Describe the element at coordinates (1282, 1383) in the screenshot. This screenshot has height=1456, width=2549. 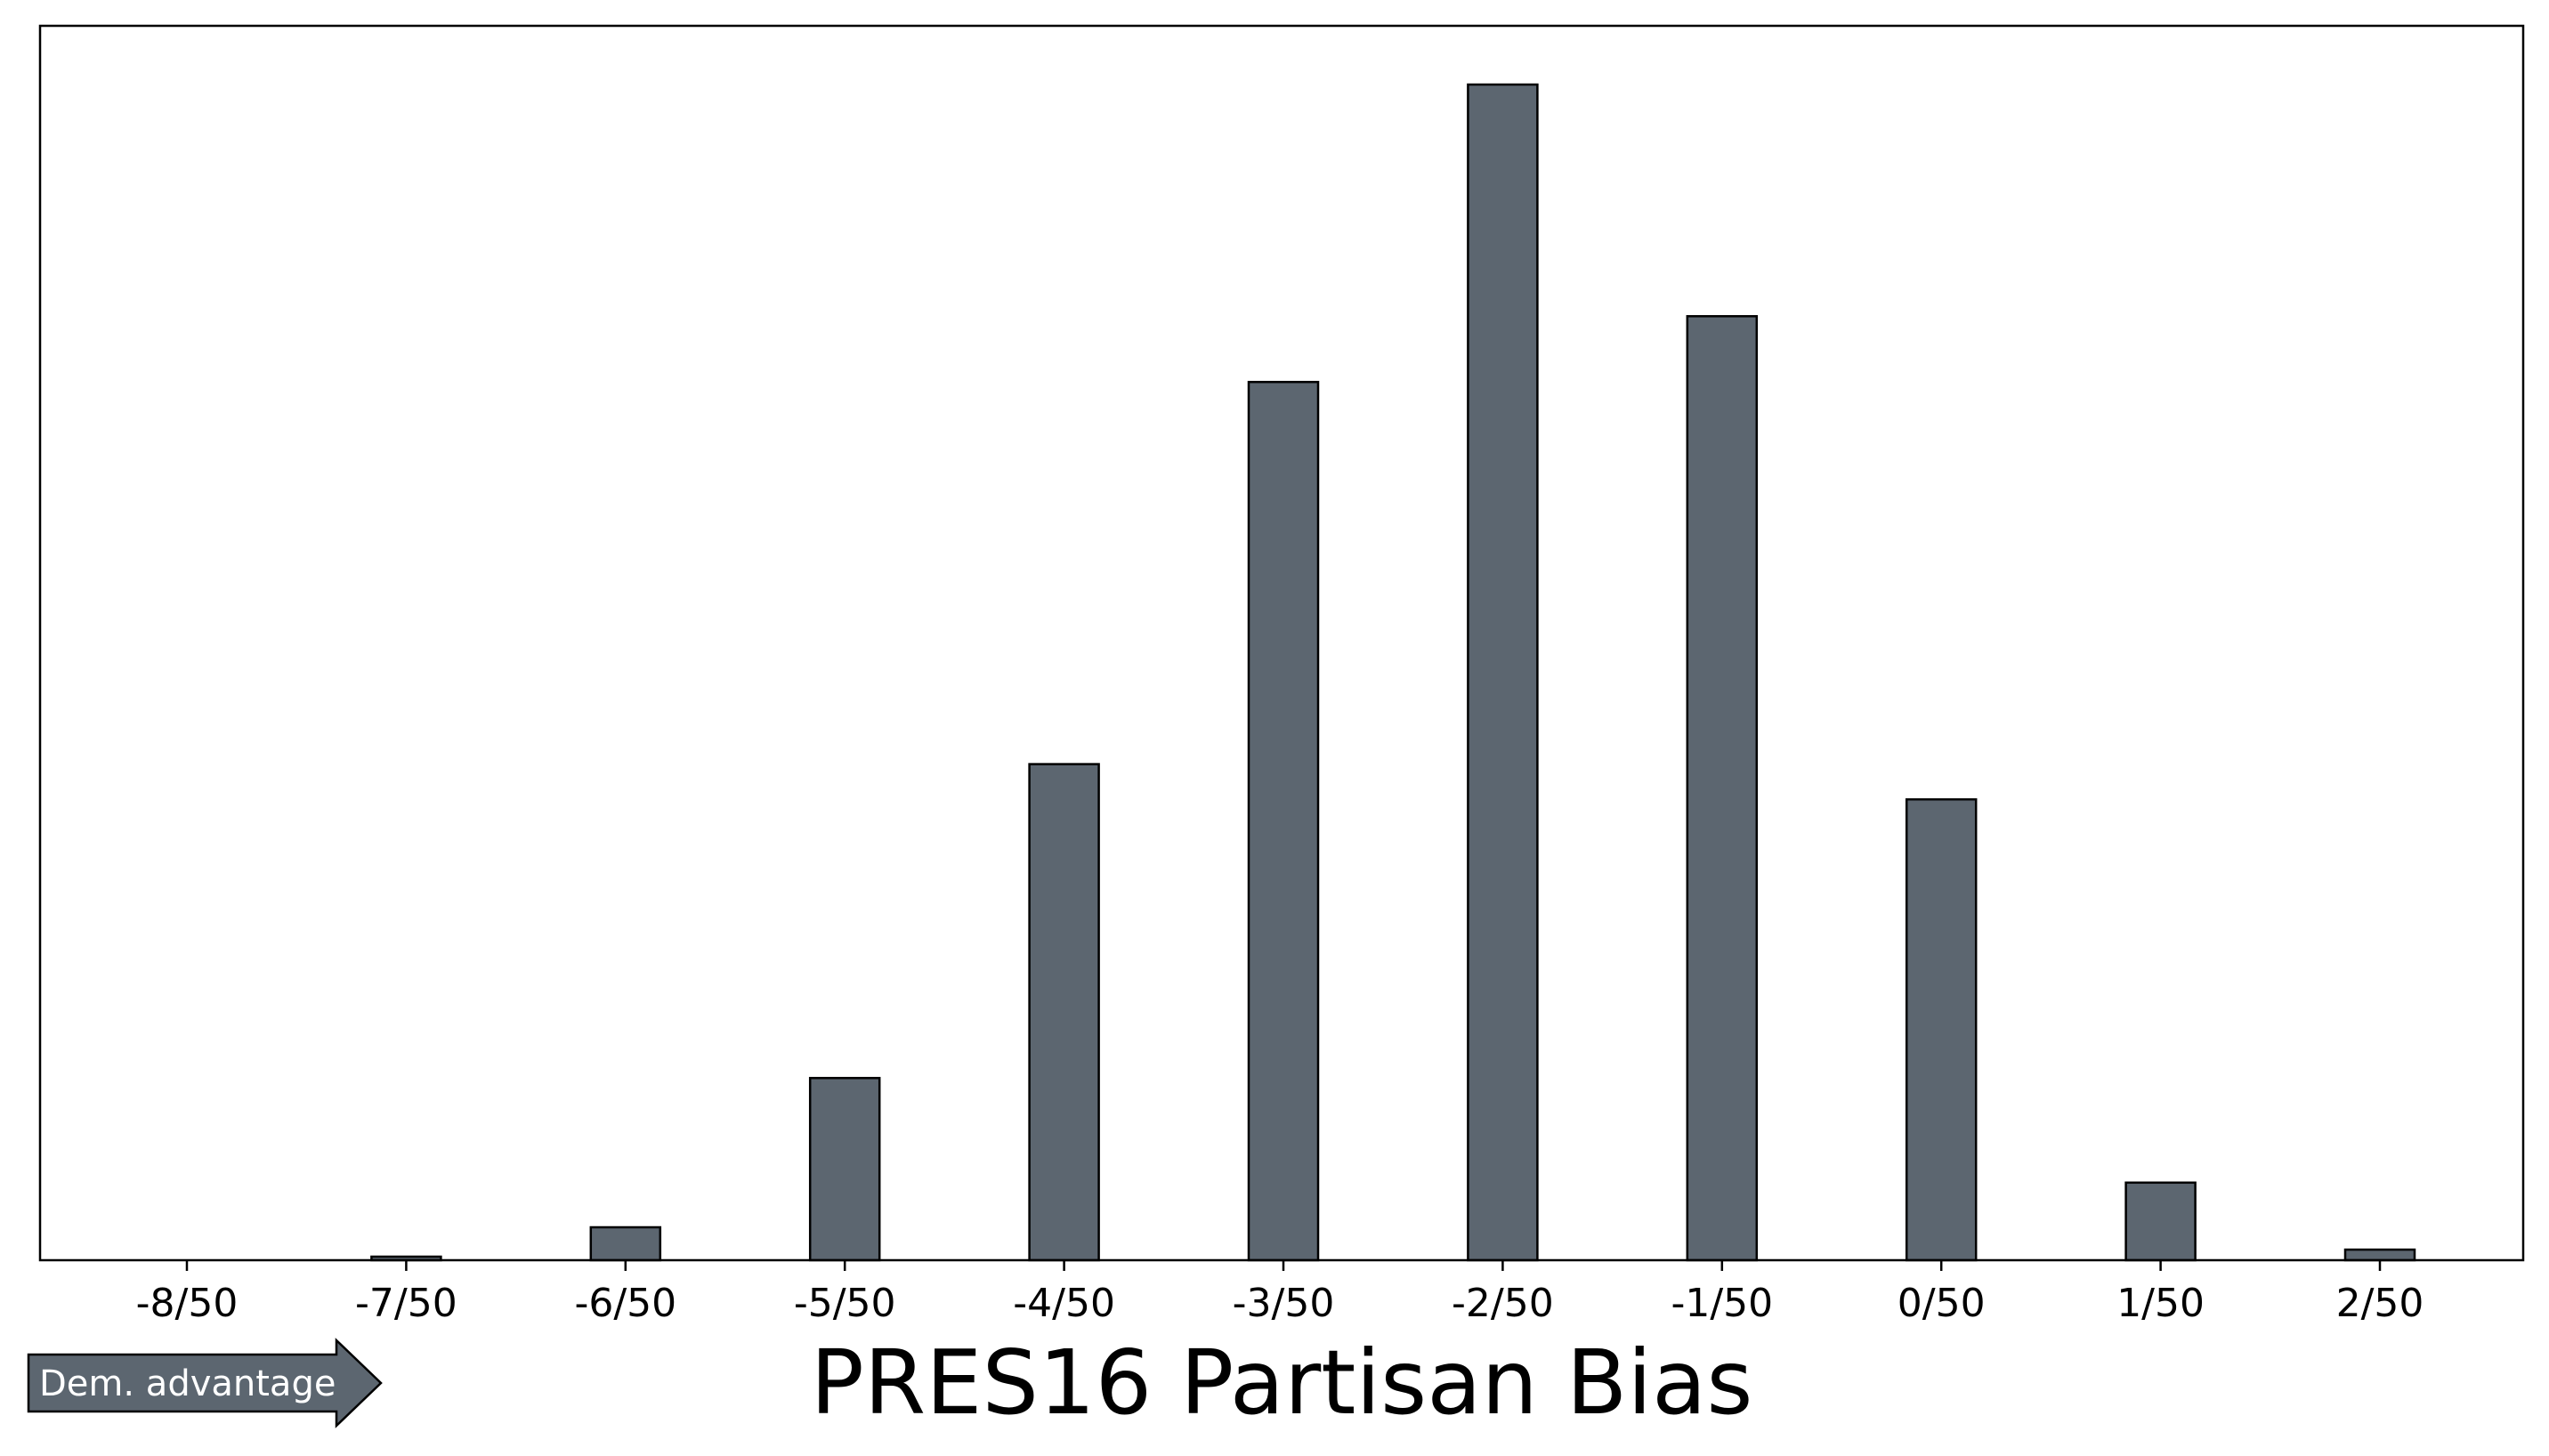
I see `x-axis-label: PRES16 Partisan Bias` at that location.